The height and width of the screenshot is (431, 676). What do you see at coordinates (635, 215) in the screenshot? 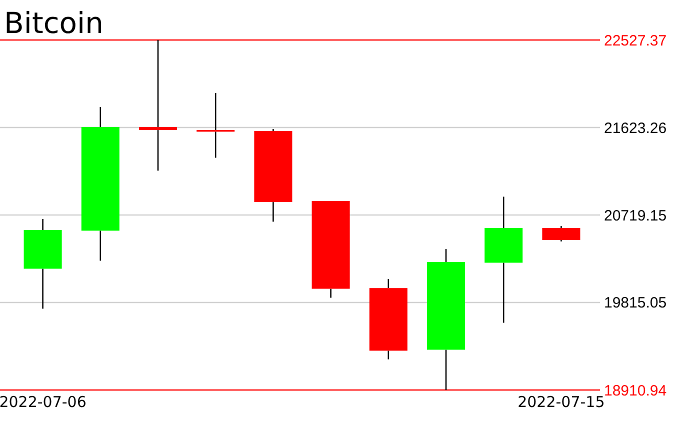
I see `y-tick-label: 20719.15` at bounding box center [635, 215].